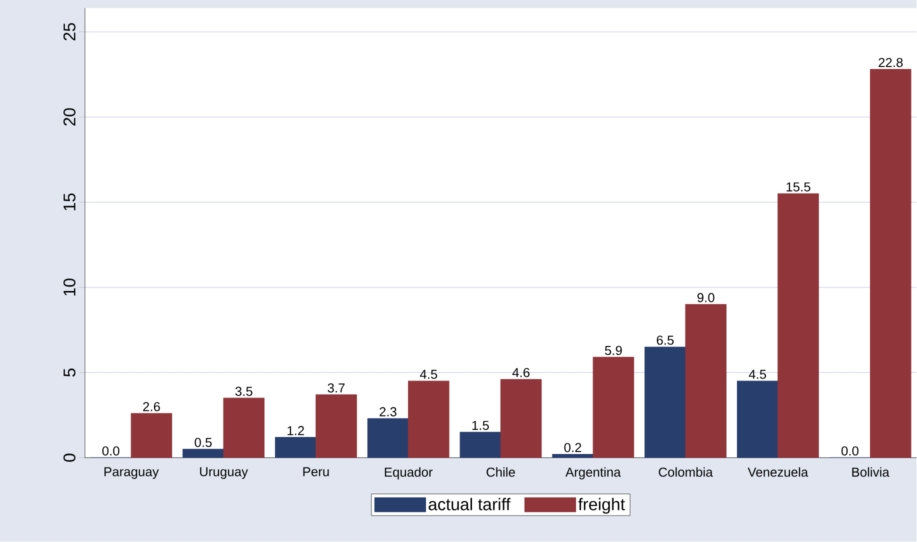 The width and height of the screenshot is (917, 542). Describe the element at coordinates (500, 472) in the screenshot. I see `x-tick-label: Chile` at that location.